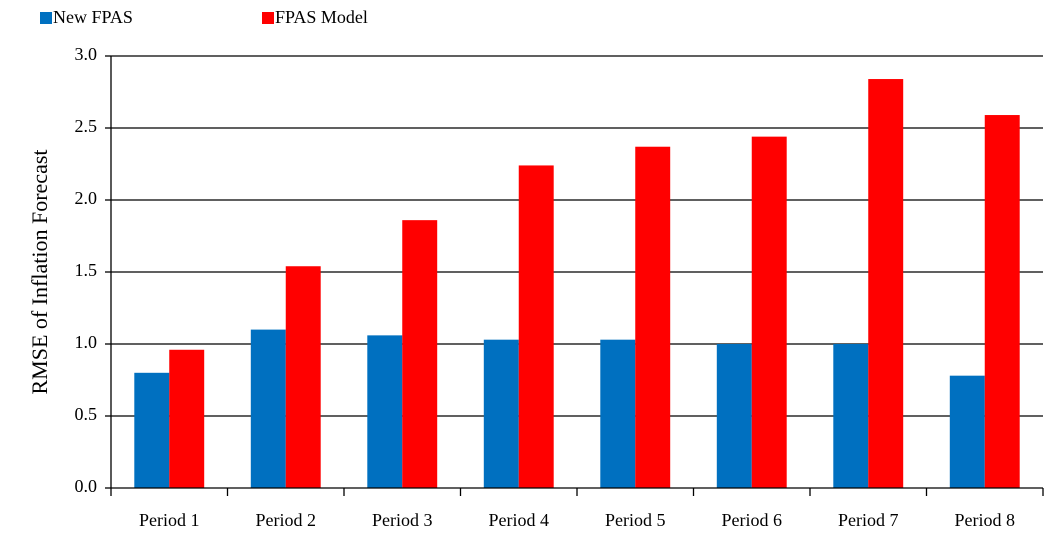 The height and width of the screenshot is (540, 1045). What do you see at coordinates (86, 126) in the screenshot?
I see `y-tick-label: 2.5` at bounding box center [86, 126].